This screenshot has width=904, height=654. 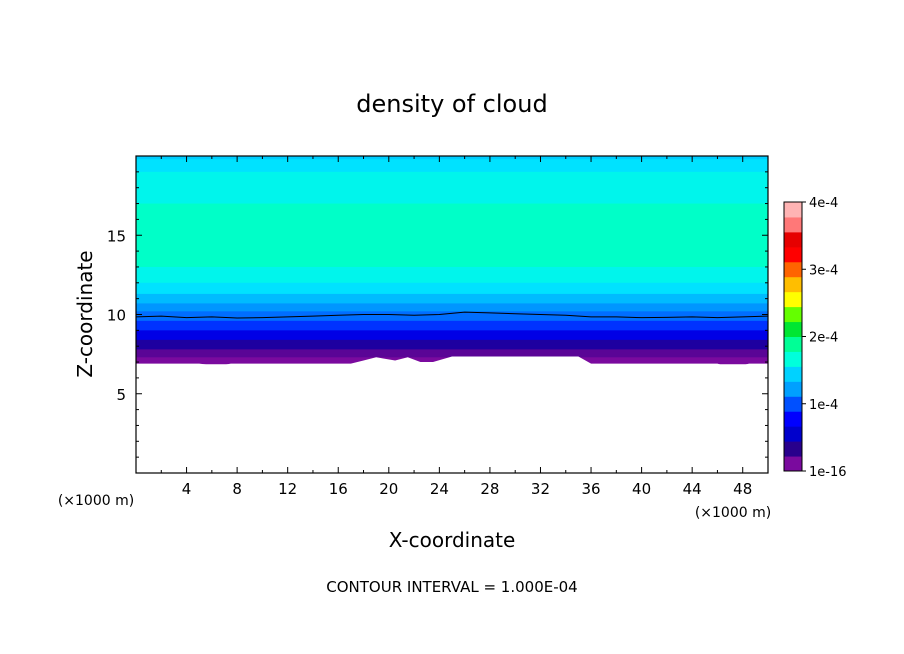 What do you see at coordinates (116, 236) in the screenshot?
I see `y-tick-label-15: 15` at bounding box center [116, 236].